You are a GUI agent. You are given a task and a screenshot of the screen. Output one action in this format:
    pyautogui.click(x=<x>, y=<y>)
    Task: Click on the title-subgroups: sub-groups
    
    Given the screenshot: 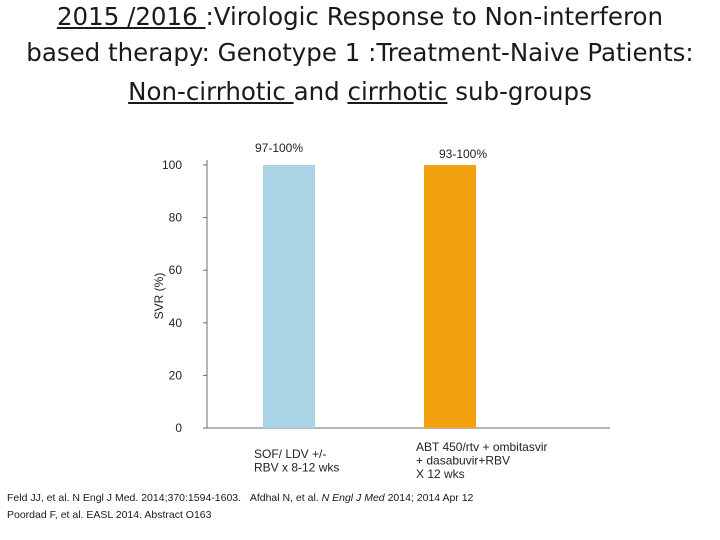 What is the action you would take?
    pyautogui.click(x=519, y=91)
    